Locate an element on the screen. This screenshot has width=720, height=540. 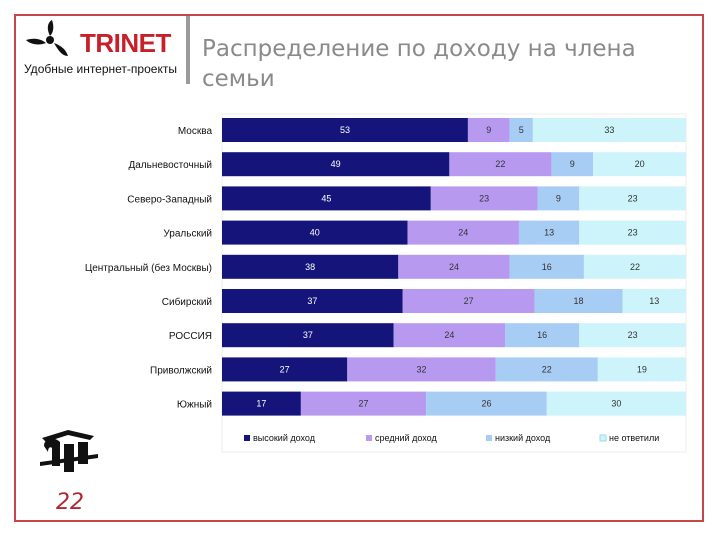
category-label: Дальневосточный is located at coordinates (170, 165).